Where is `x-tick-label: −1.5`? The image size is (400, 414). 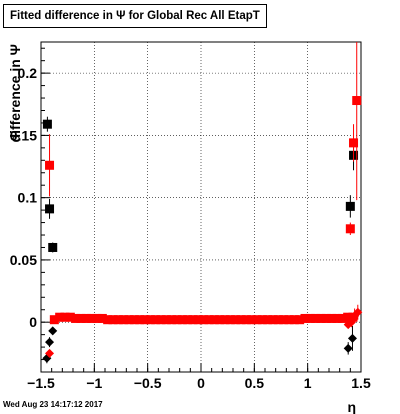
x-tick-label: −1.5 is located at coordinates (41, 383).